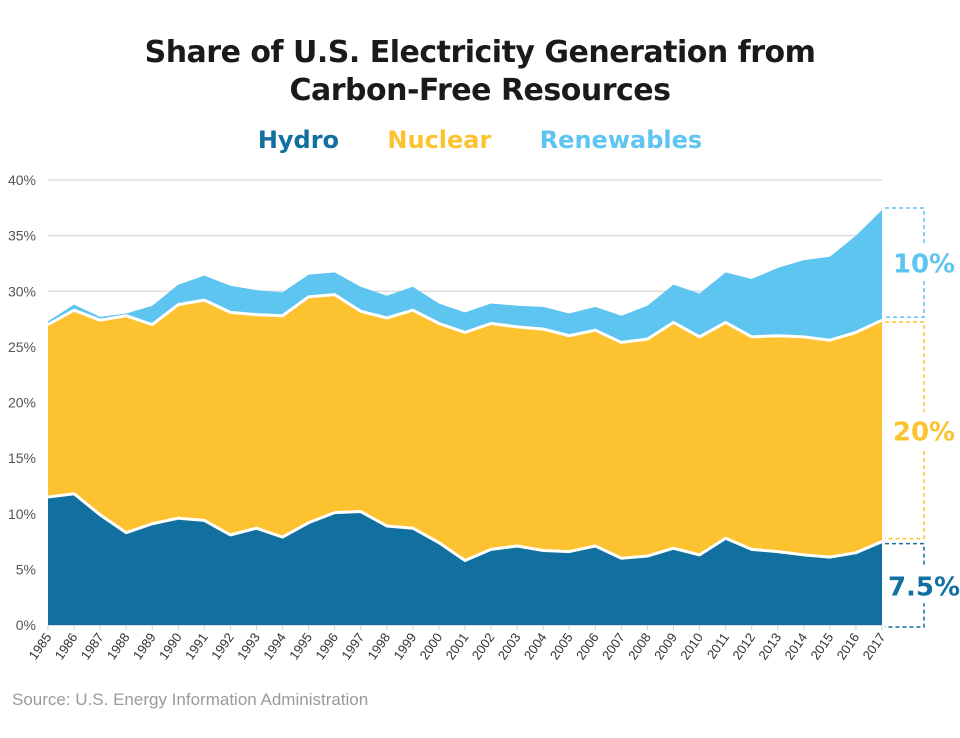  I want to click on x-tick-label: 2001, so click(457, 646).